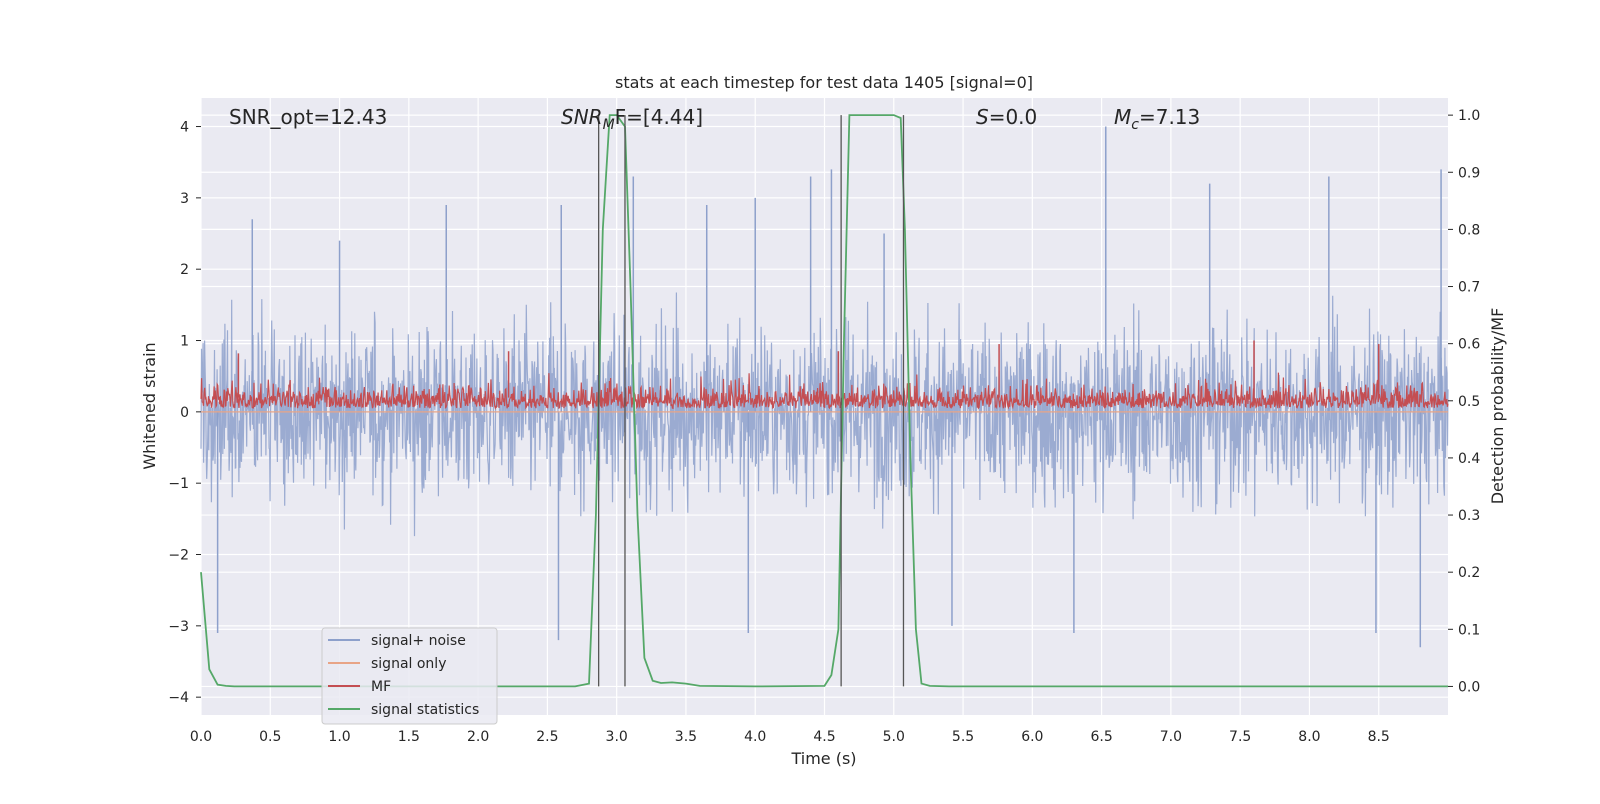 Image resolution: width=1600 pixels, height=804 pixels. I want to click on x-tick-label: 5.0, so click(894, 737).